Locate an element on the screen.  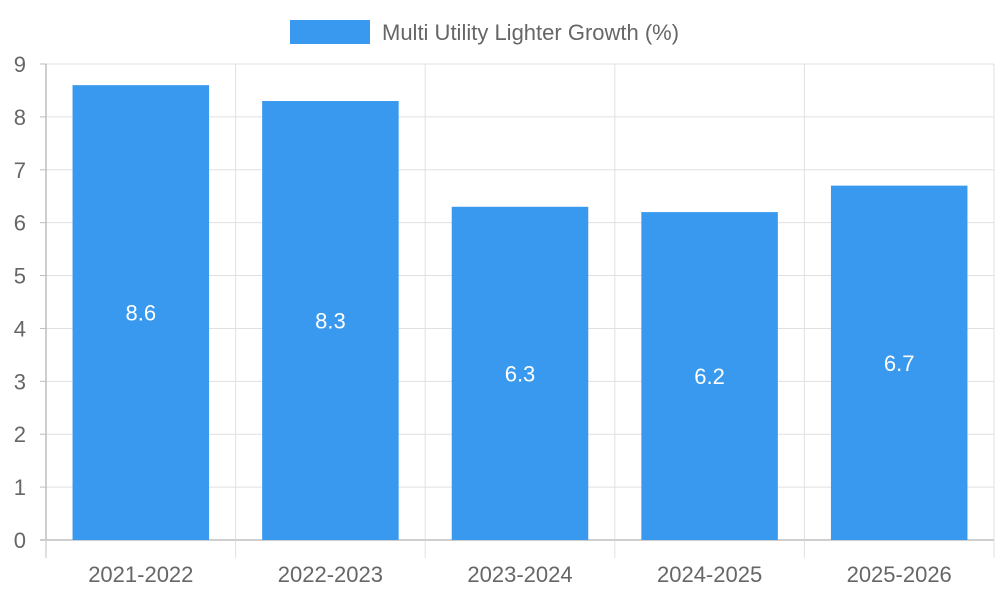
data-label: 6.3 is located at coordinates (520, 373).